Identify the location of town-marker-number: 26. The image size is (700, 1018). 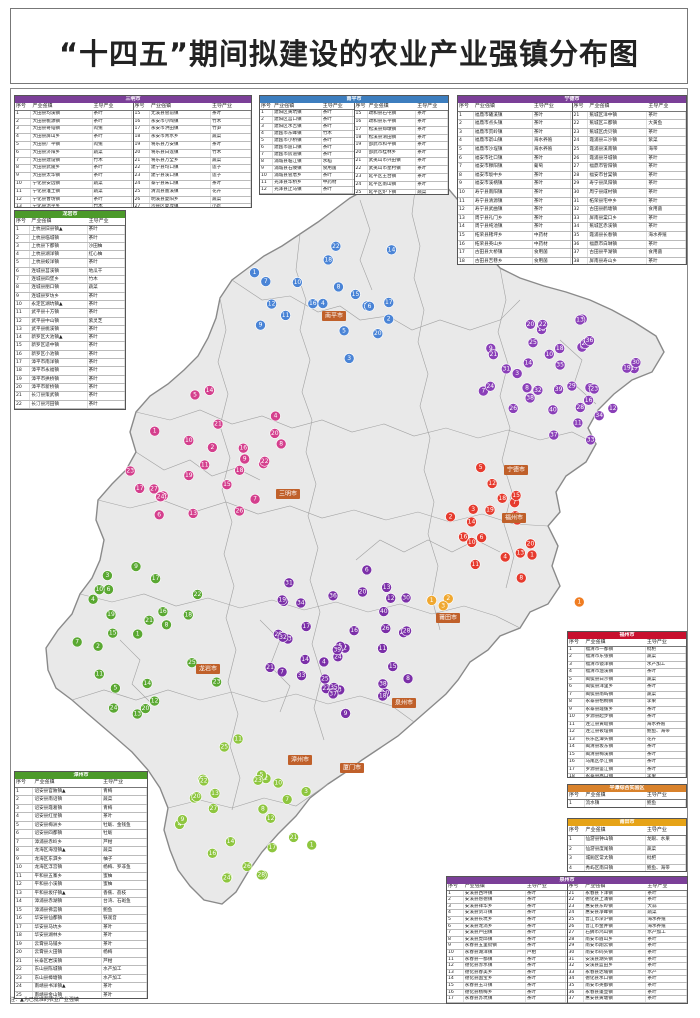
(247, 866).